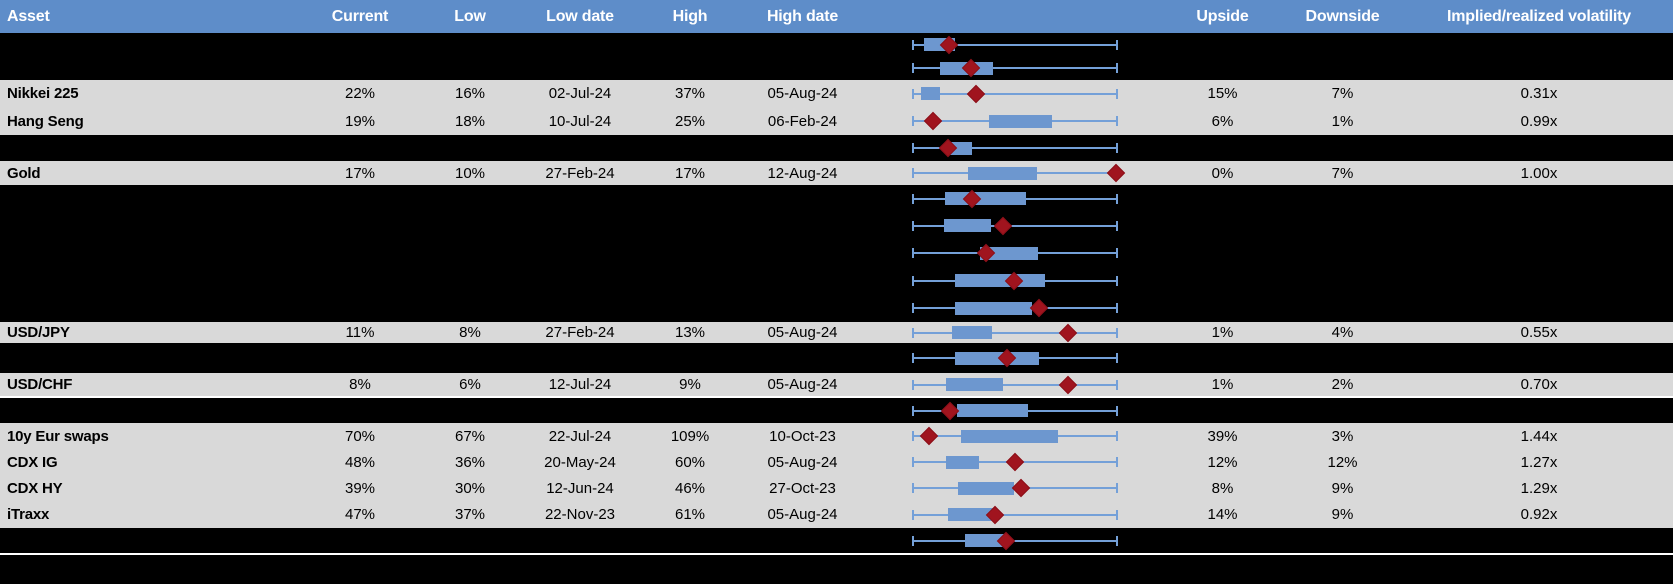 This screenshot has height=584, width=1673. What do you see at coordinates (1222, 173) in the screenshot?
I see `cell-upside: 0%` at bounding box center [1222, 173].